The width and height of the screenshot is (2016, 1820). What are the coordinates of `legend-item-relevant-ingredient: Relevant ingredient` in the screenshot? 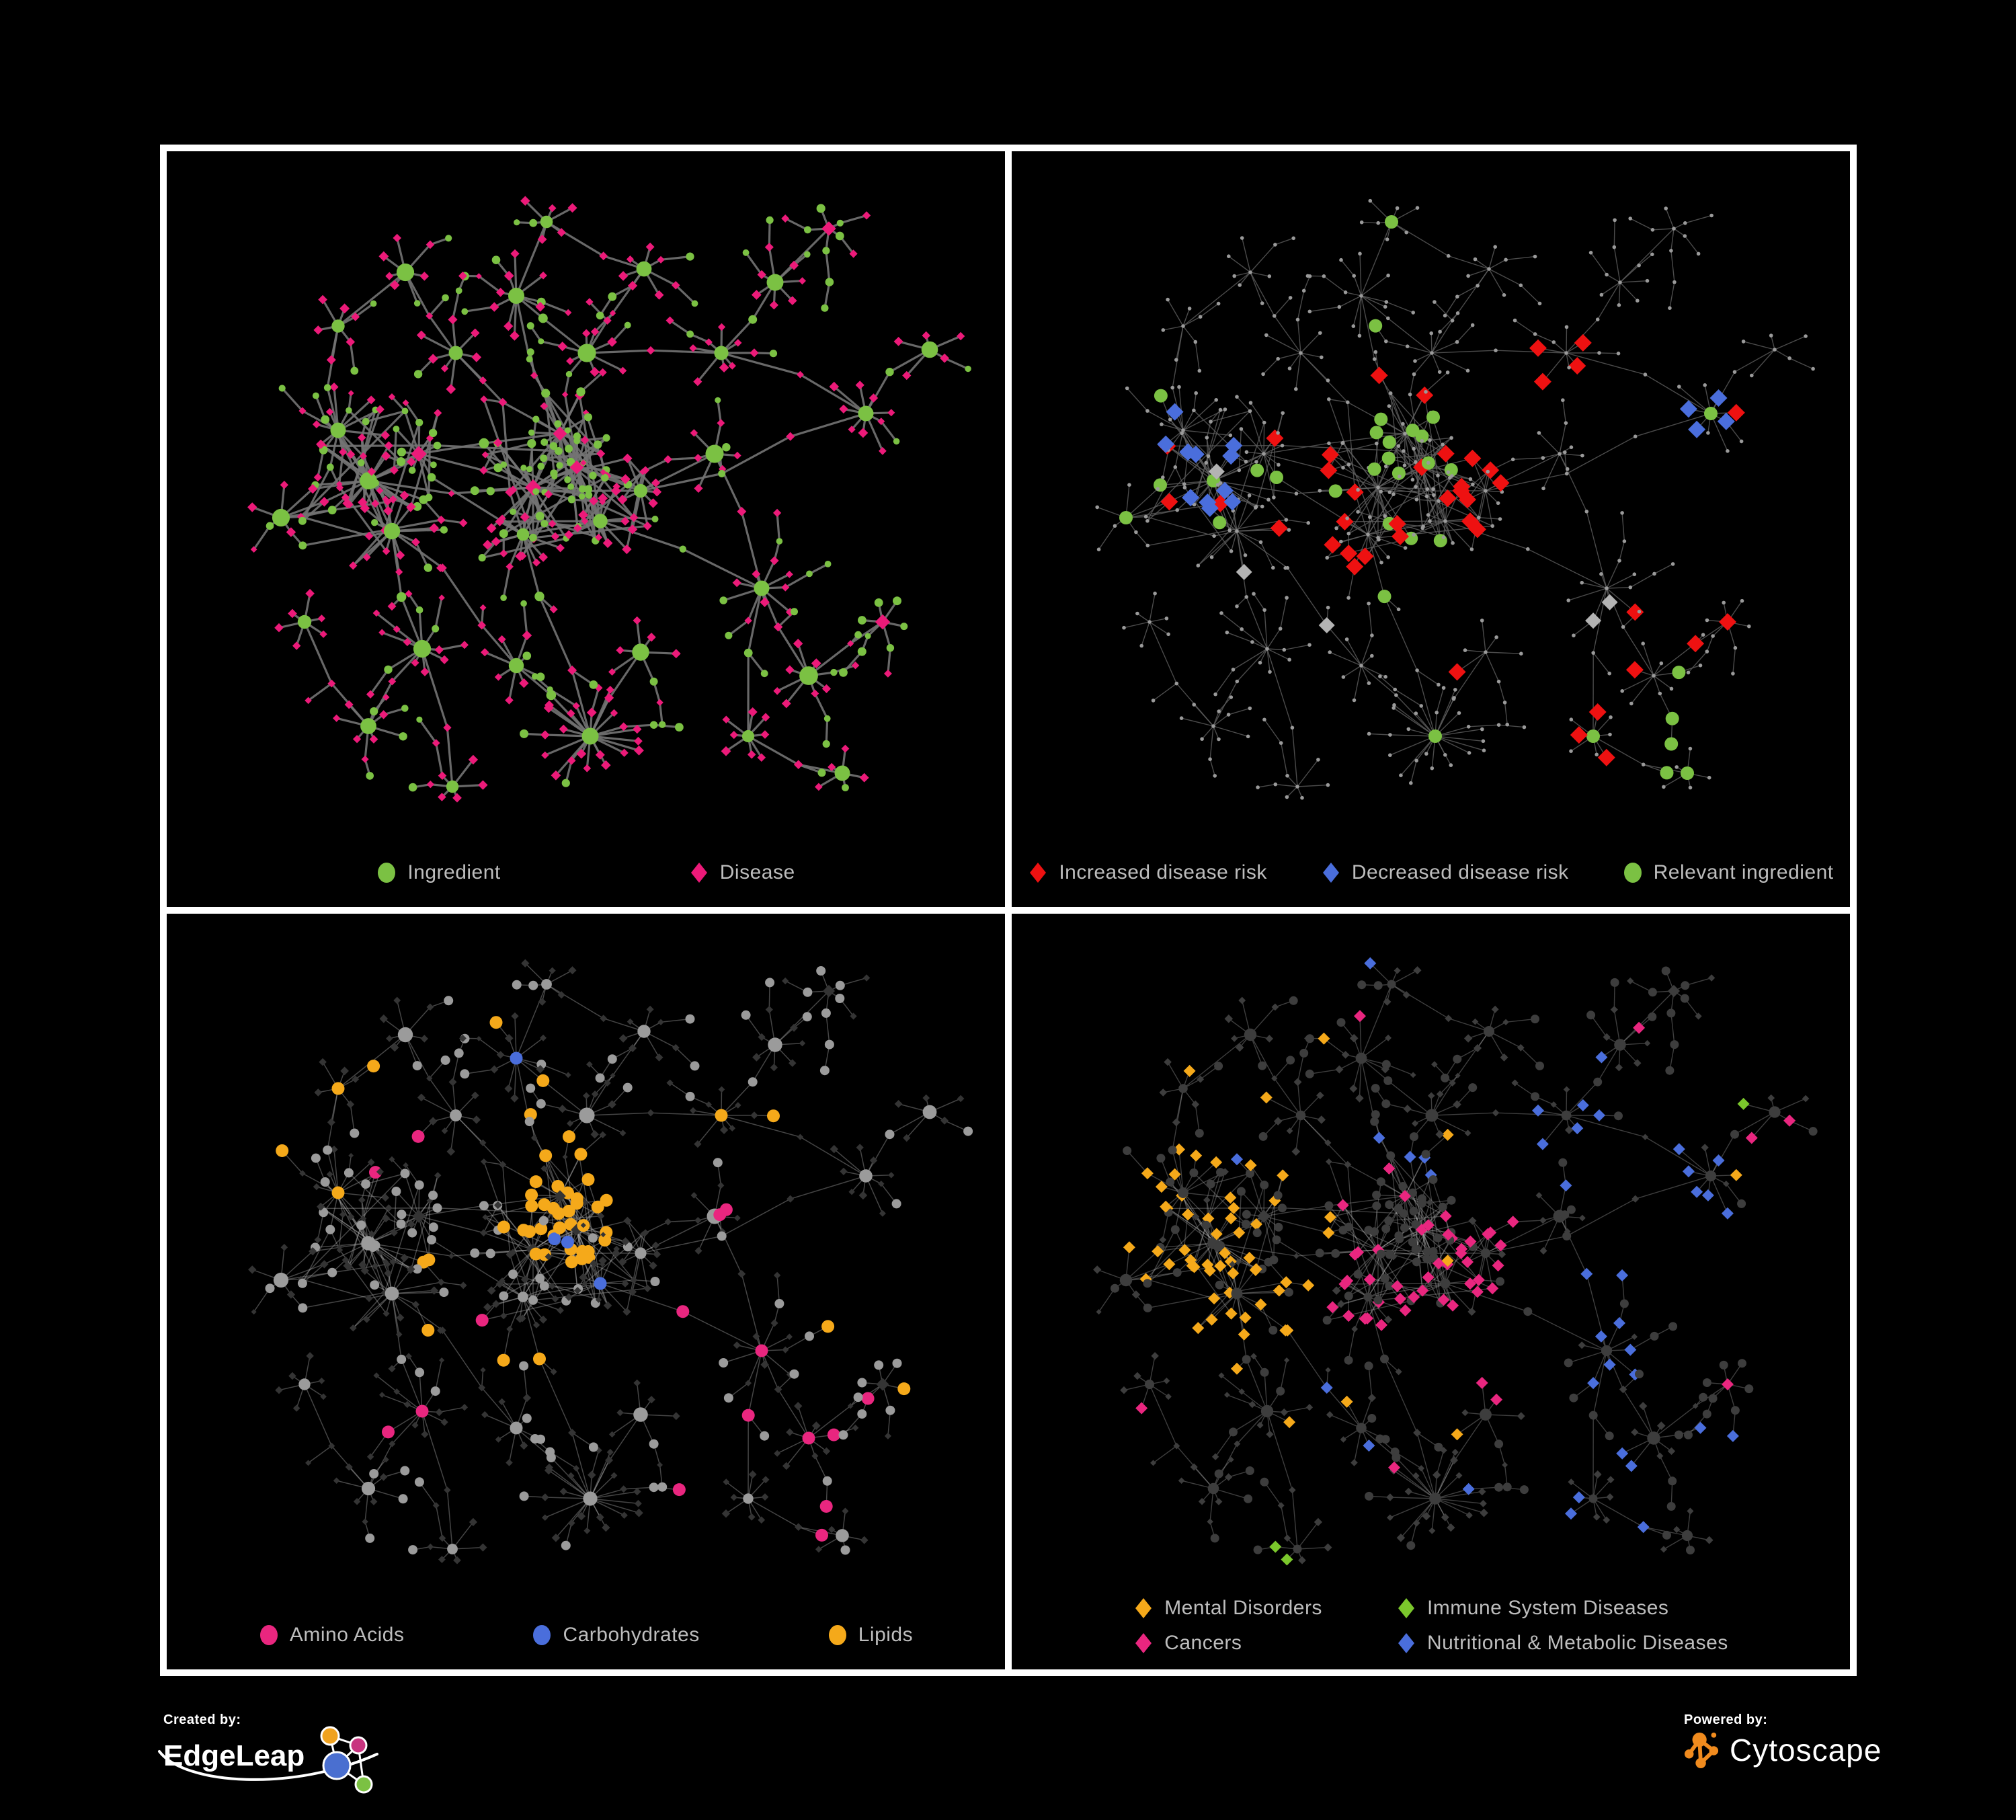 It's located at (1728, 872).